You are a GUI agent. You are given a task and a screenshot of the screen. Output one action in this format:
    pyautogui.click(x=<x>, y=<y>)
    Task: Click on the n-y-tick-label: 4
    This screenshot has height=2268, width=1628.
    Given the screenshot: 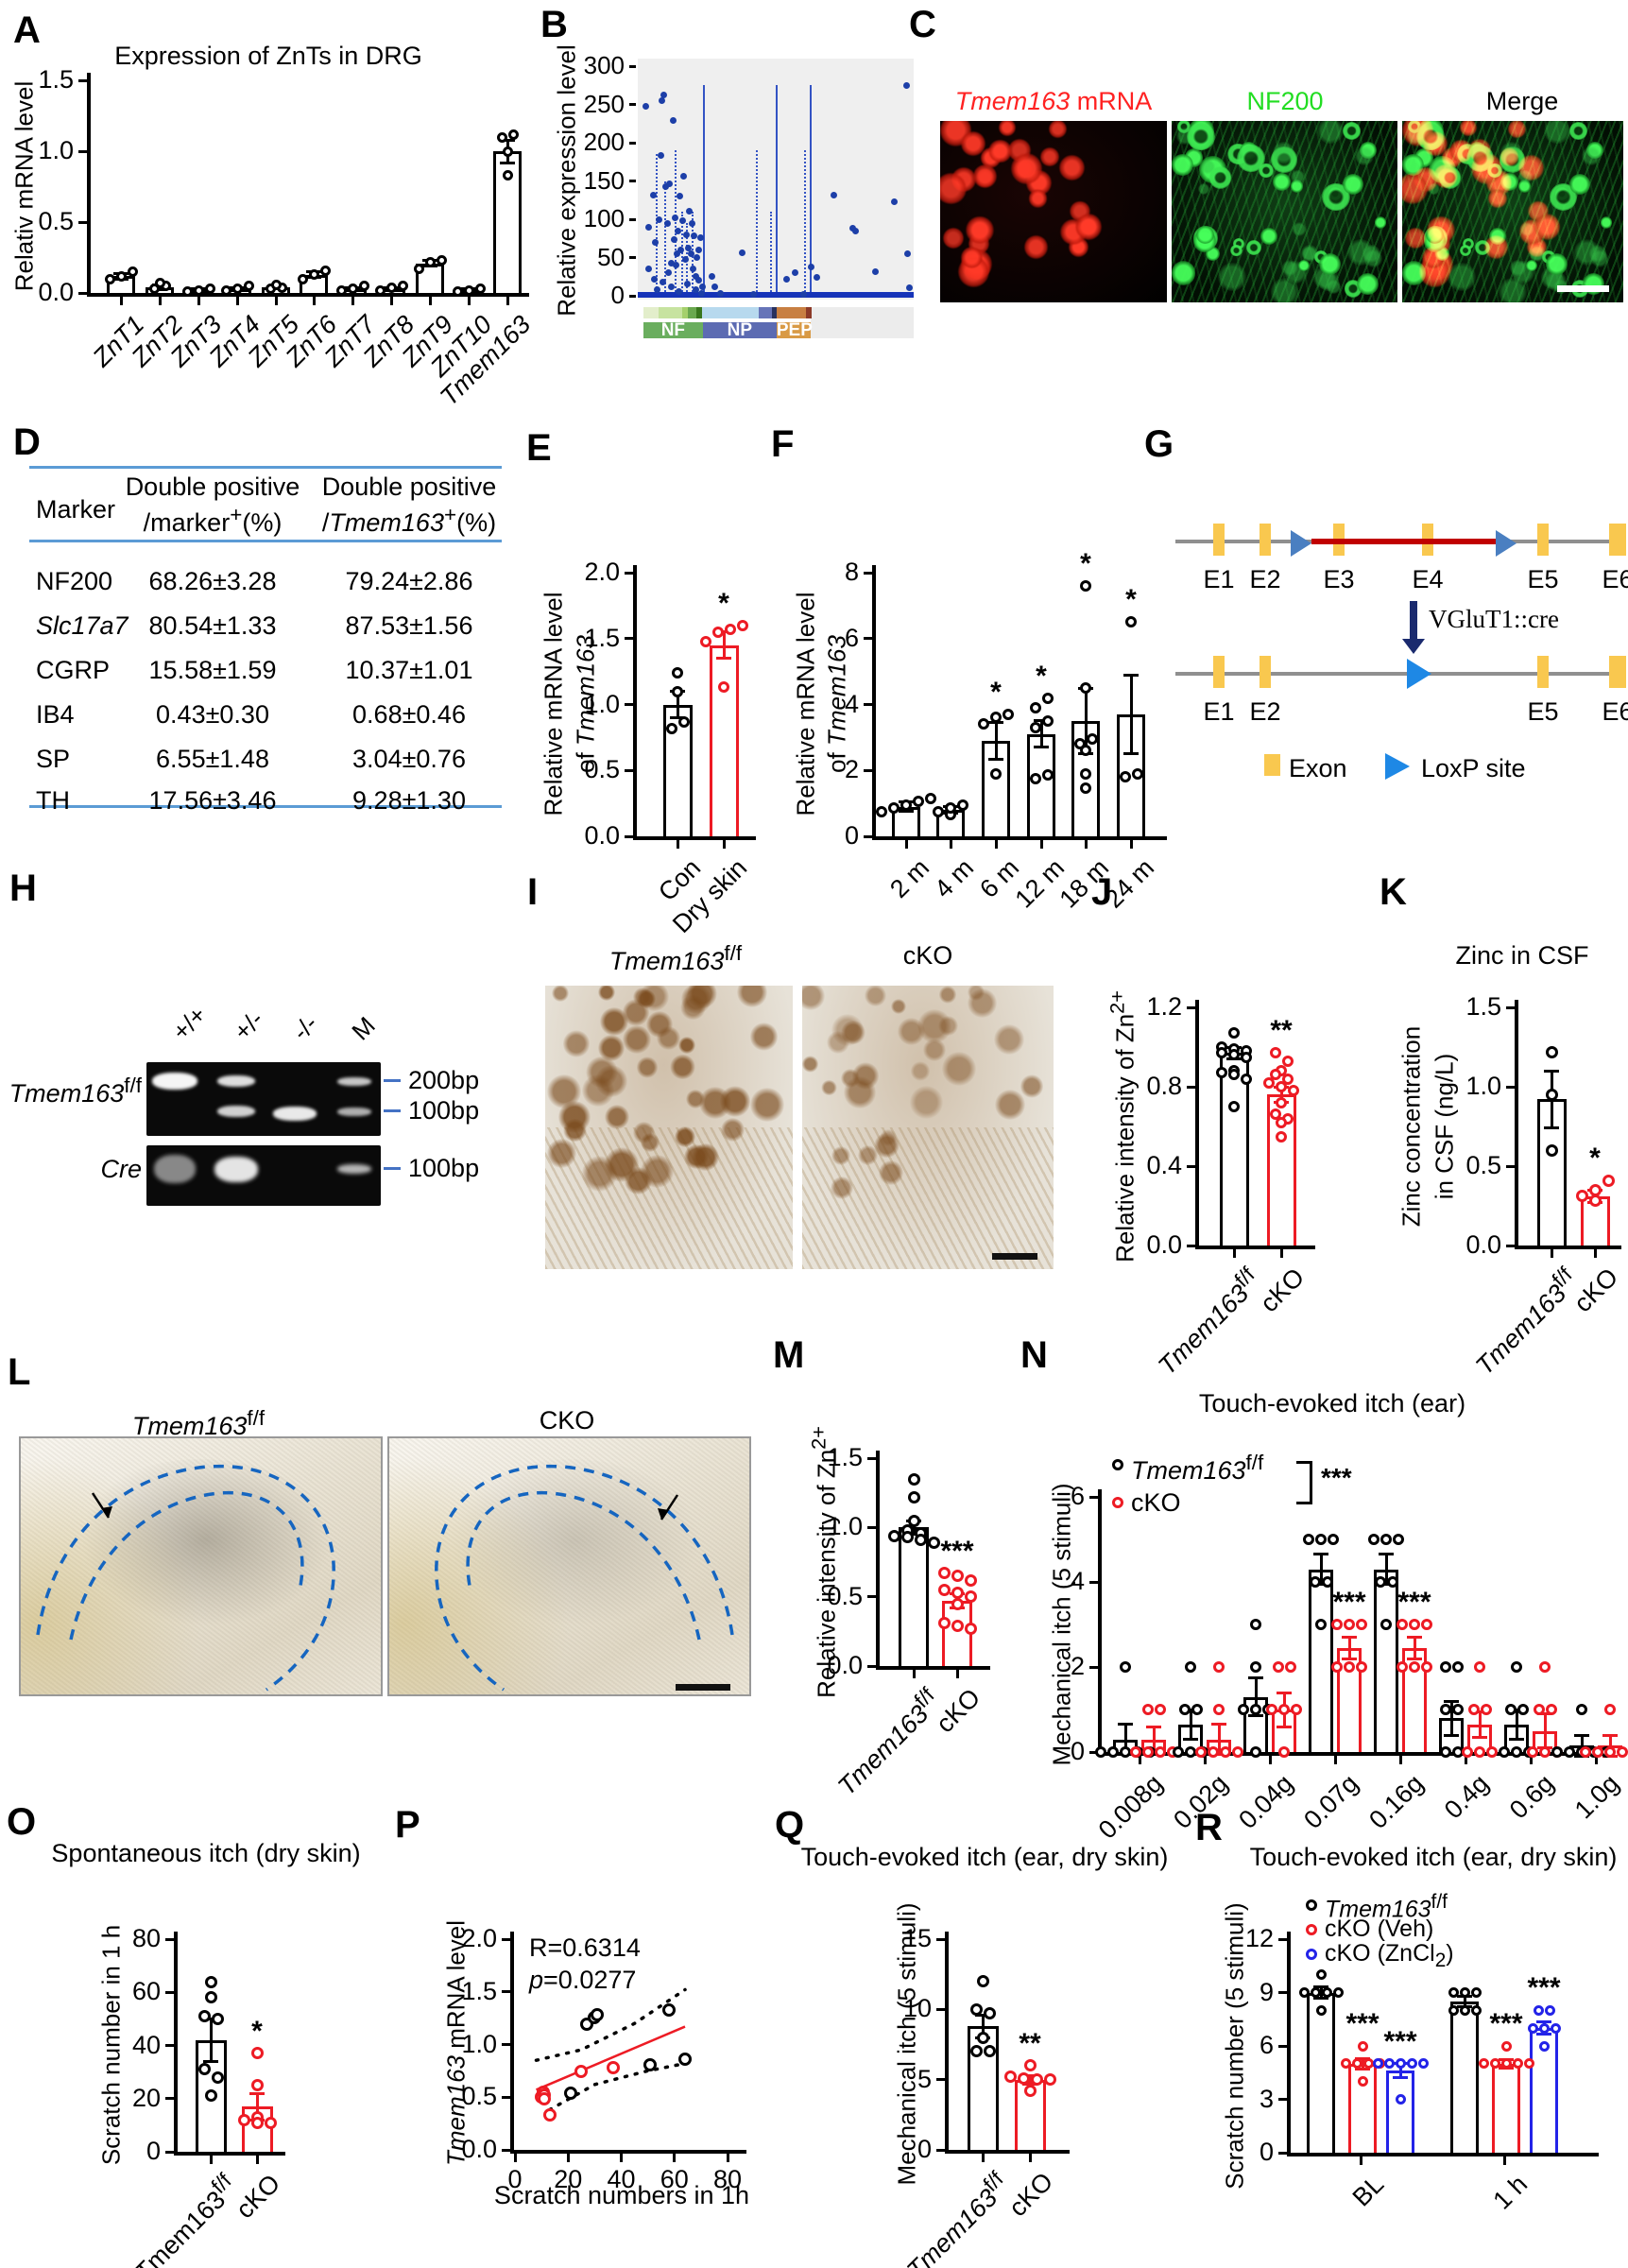 What is the action you would take?
    pyautogui.click(x=1077, y=1581)
    